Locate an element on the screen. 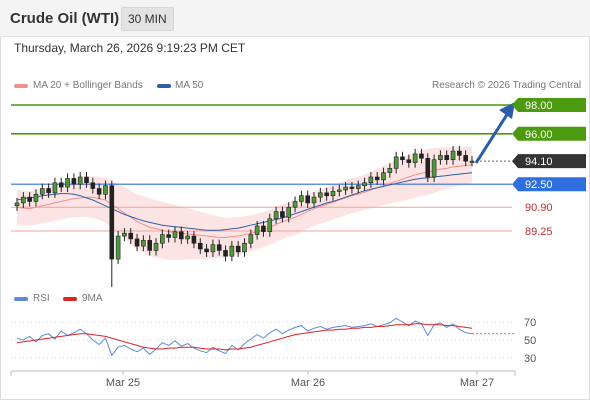 The width and height of the screenshot is (590, 400). source-credit: Research © 2026 Trading Central is located at coordinates (507, 85).